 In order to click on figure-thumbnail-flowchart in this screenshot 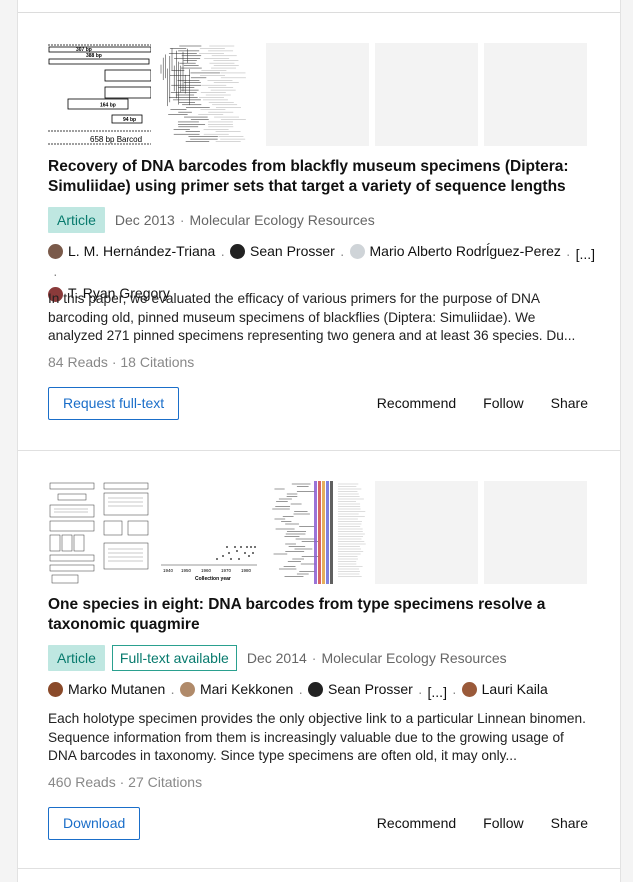, I will do `click(99, 532)`.